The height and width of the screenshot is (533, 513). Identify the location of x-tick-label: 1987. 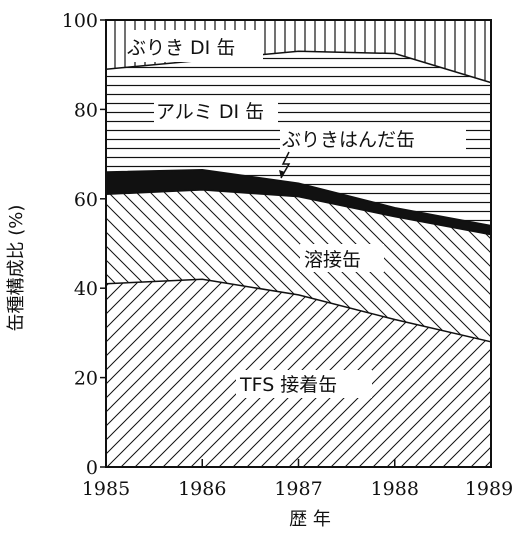
(298, 489).